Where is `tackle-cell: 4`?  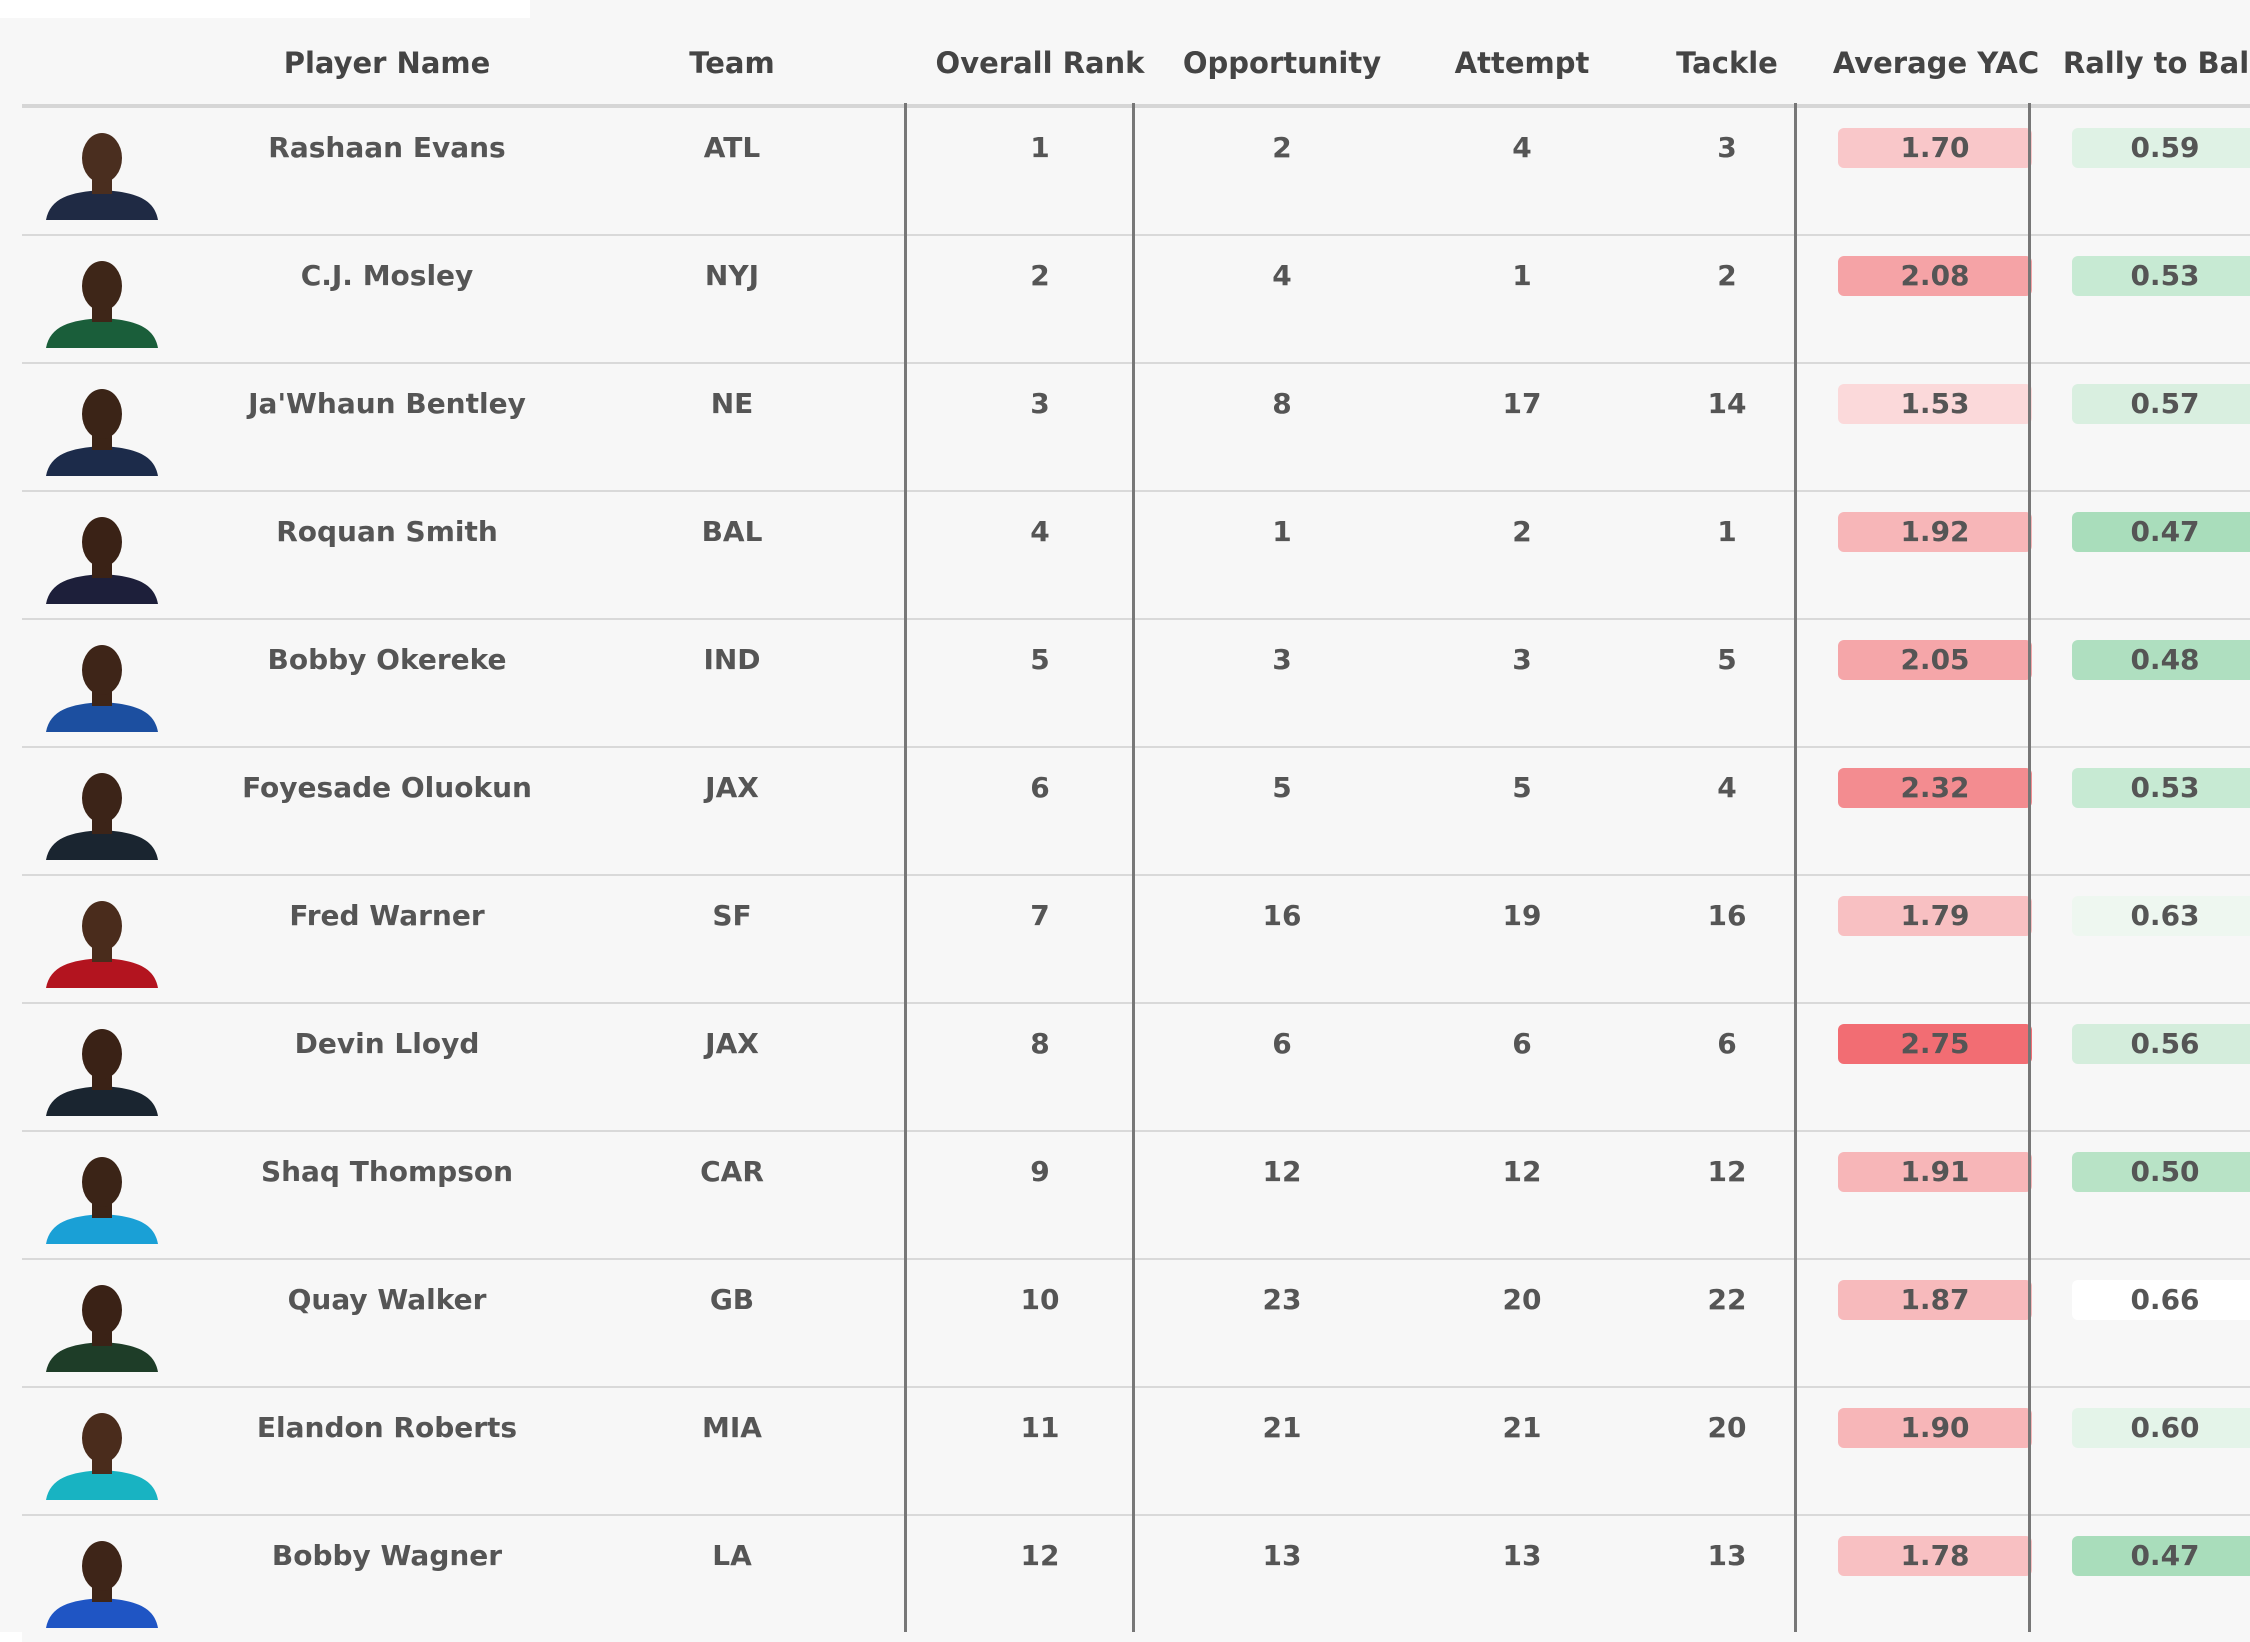
tackle-cell: 4 is located at coordinates (1727, 787).